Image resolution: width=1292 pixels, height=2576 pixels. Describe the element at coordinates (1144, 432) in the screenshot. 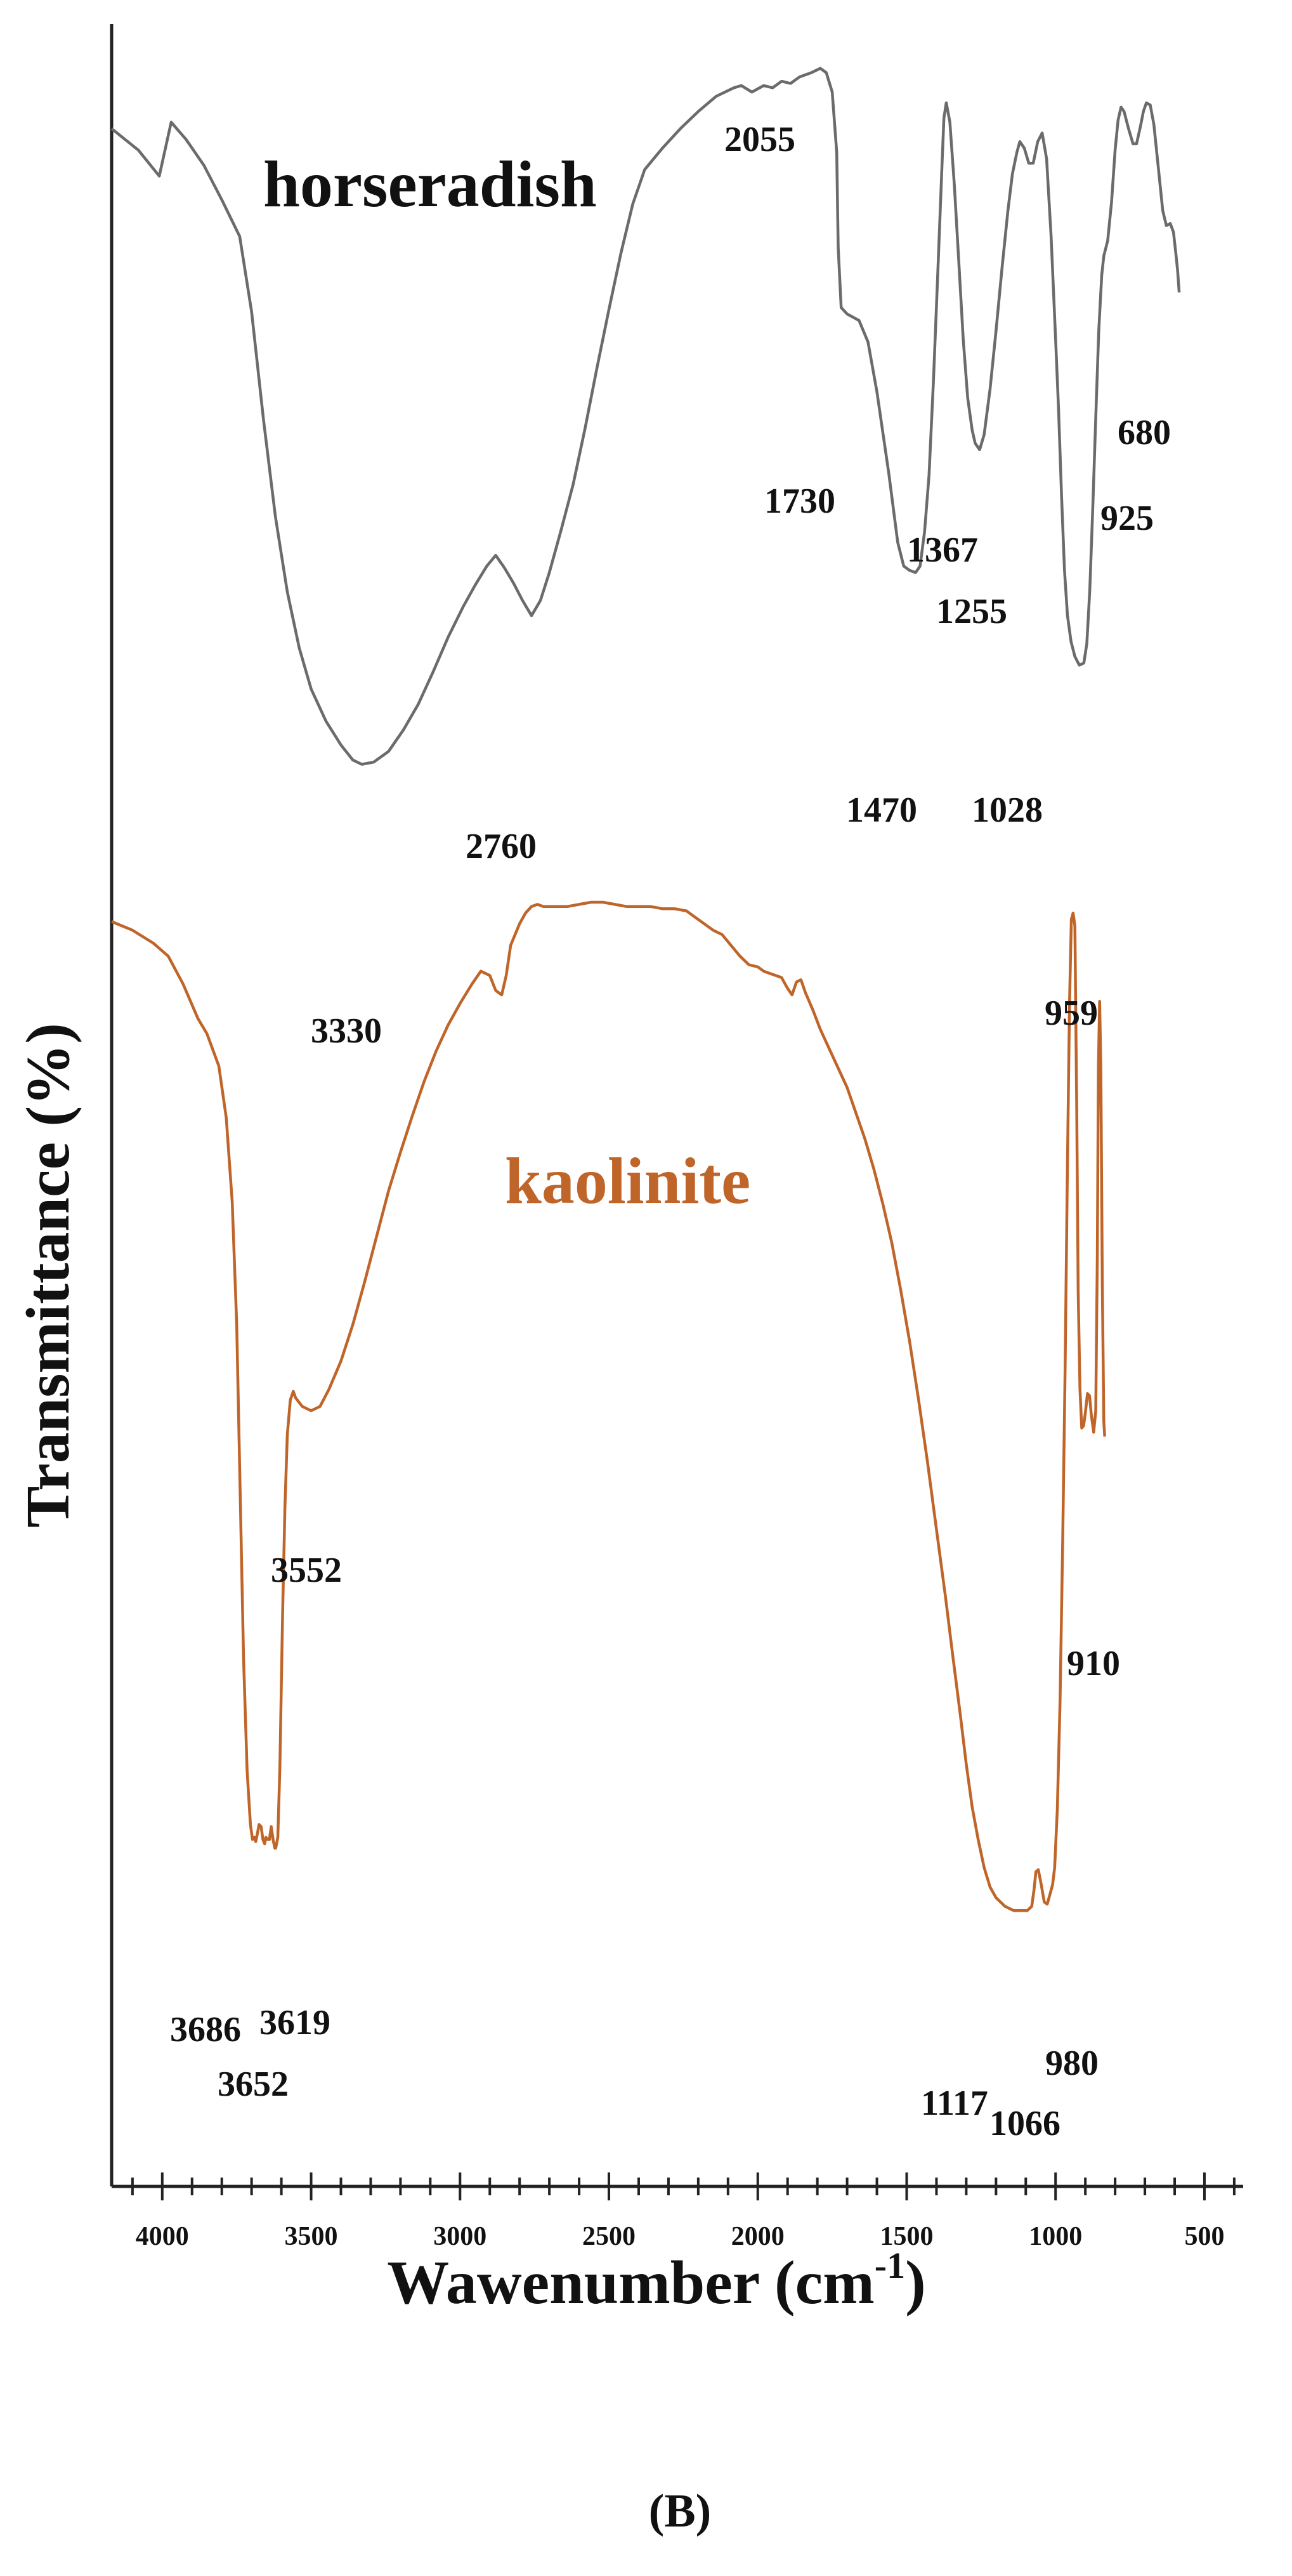

I see `peak-label-horseradish: 680` at that location.